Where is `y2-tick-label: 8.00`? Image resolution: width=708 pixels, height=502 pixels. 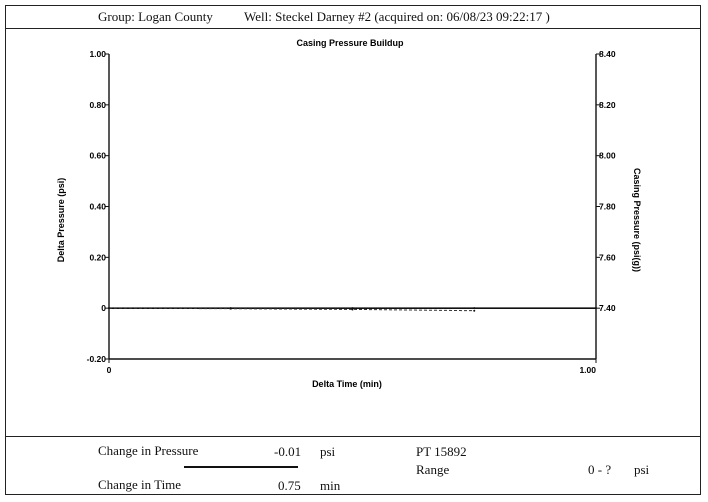
y2-tick-label: 8.00 is located at coordinates (607, 156).